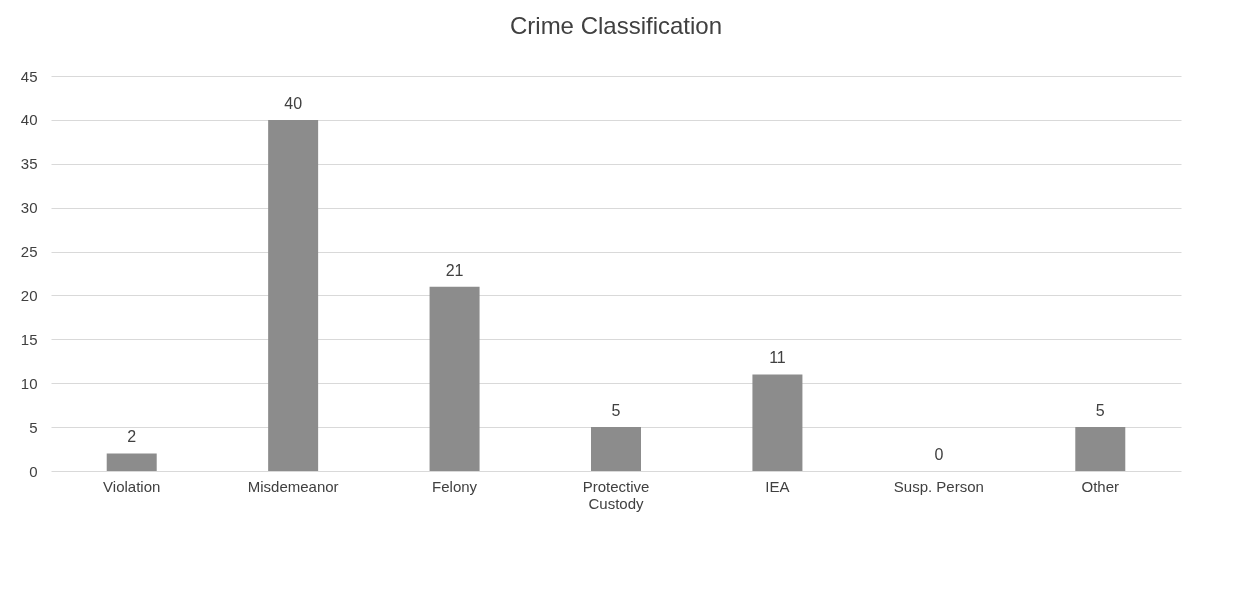  What do you see at coordinates (777, 358) in the screenshot?
I see `data-label: 11` at bounding box center [777, 358].